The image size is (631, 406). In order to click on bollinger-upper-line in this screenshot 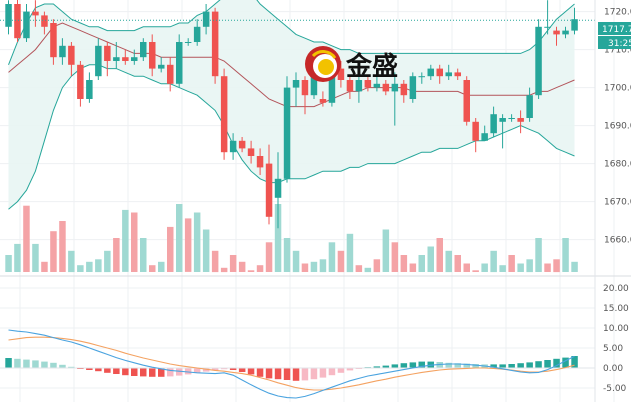, I will do `click(291, 32)`.